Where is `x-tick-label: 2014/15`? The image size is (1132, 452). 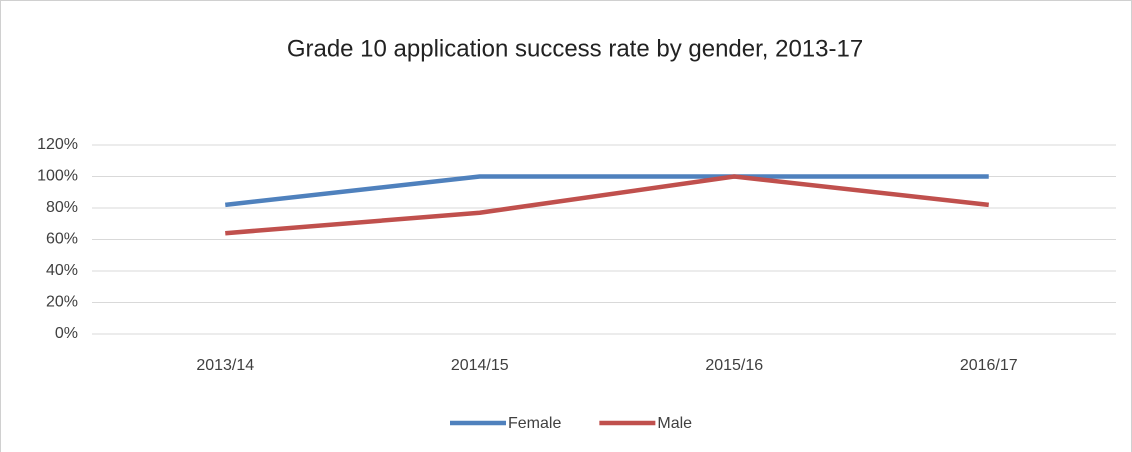
x-tick-label: 2014/15 is located at coordinates (480, 365).